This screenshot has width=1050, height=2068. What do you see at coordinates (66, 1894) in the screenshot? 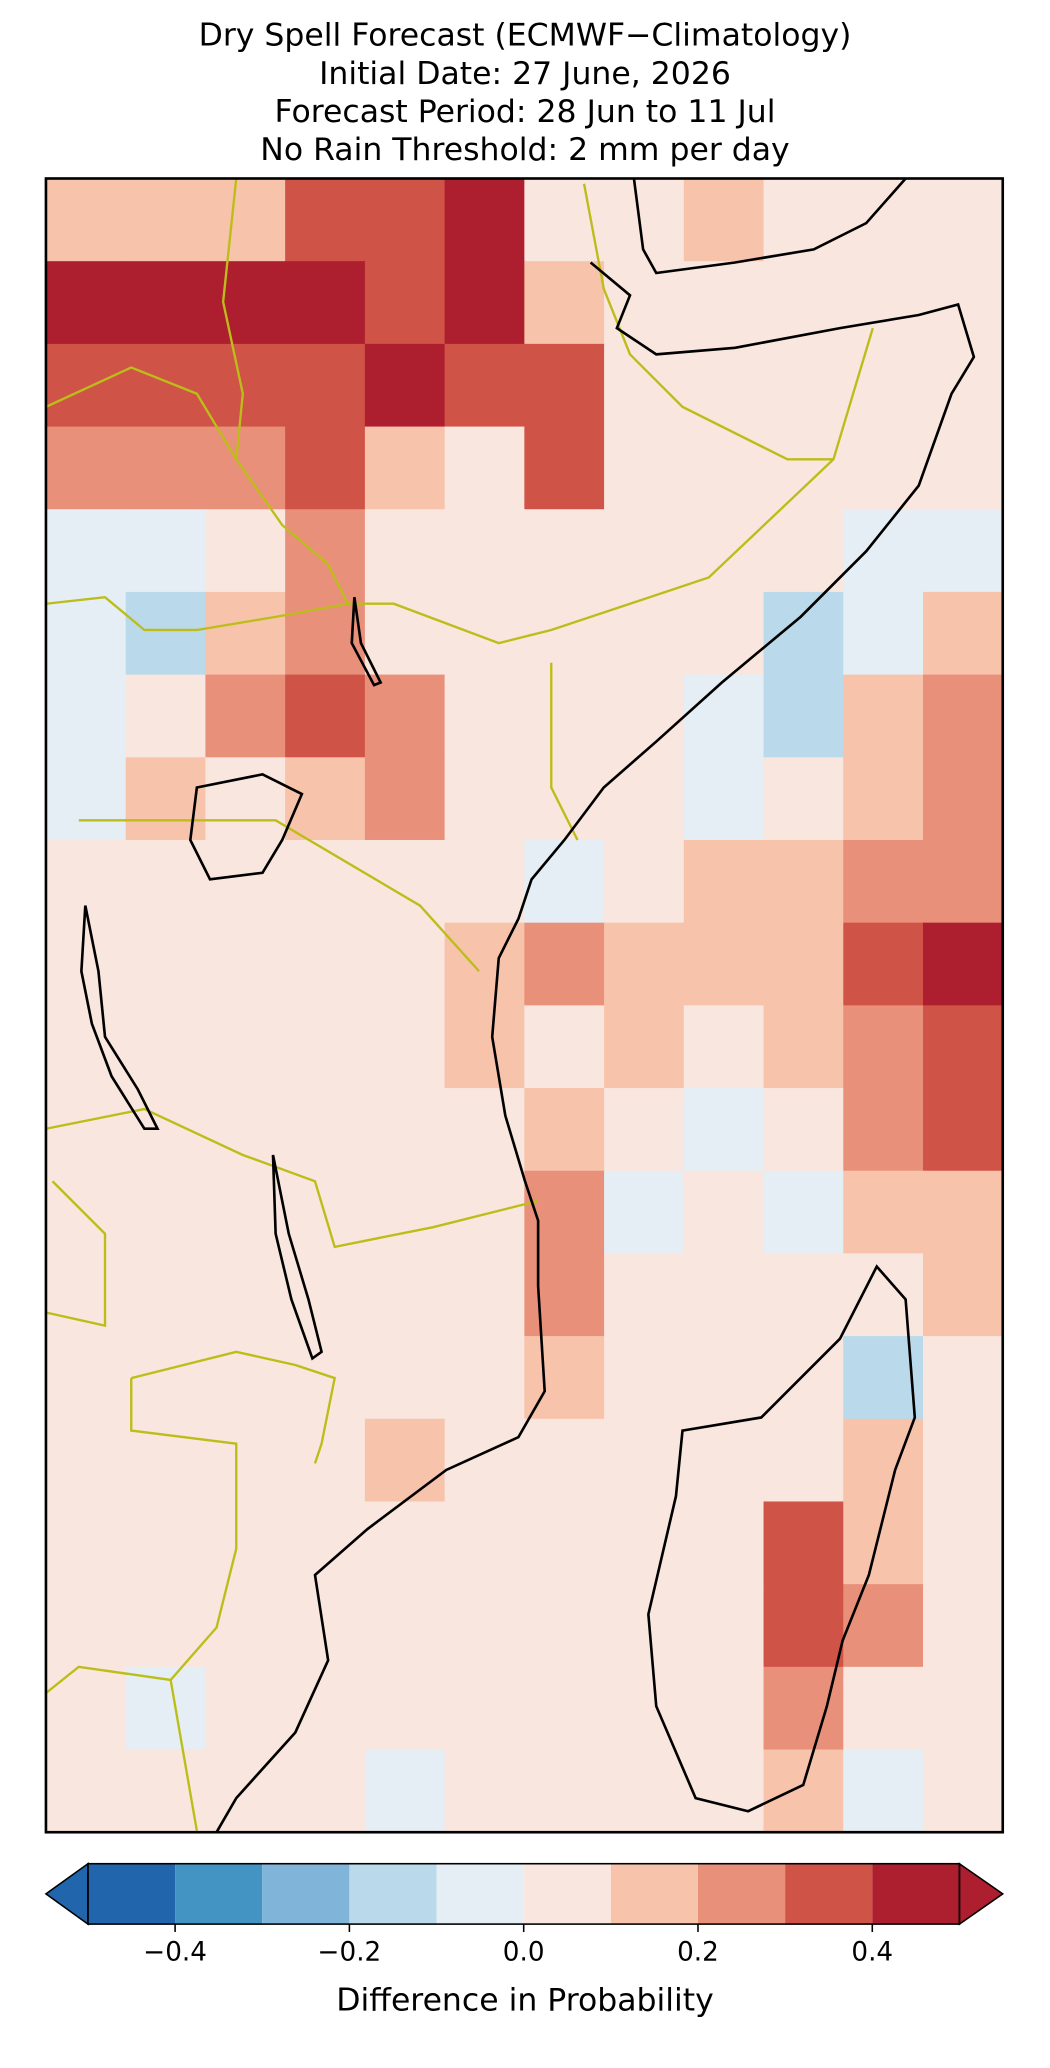
I see `colorbar-extend-min` at bounding box center [66, 1894].